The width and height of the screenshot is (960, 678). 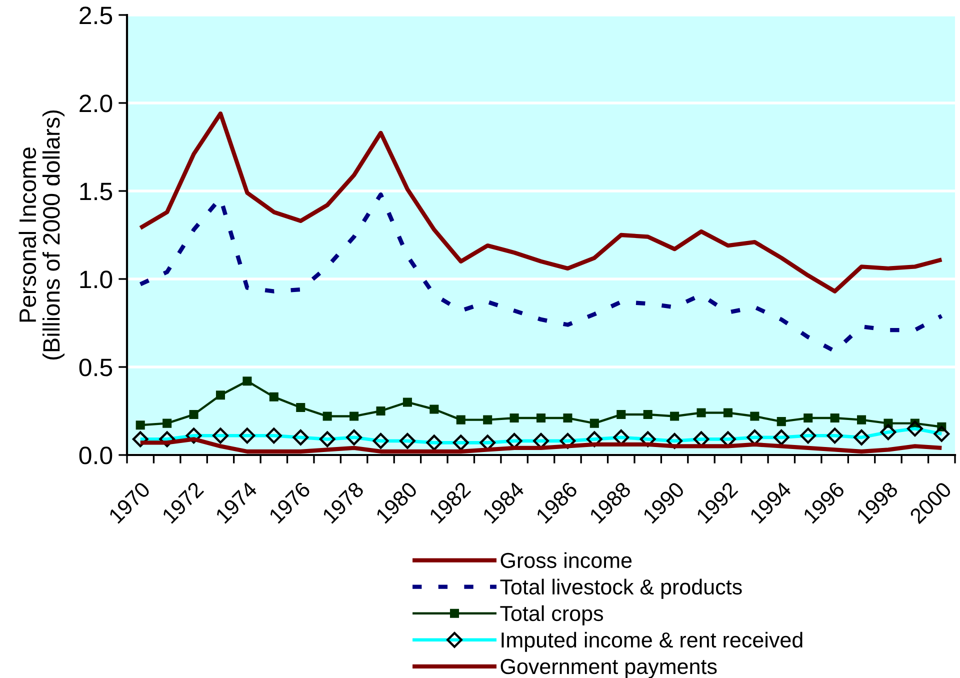 What do you see at coordinates (566, 560) in the screenshot?
I see `legend-label: Gross income` at bounding box center [566, 560].